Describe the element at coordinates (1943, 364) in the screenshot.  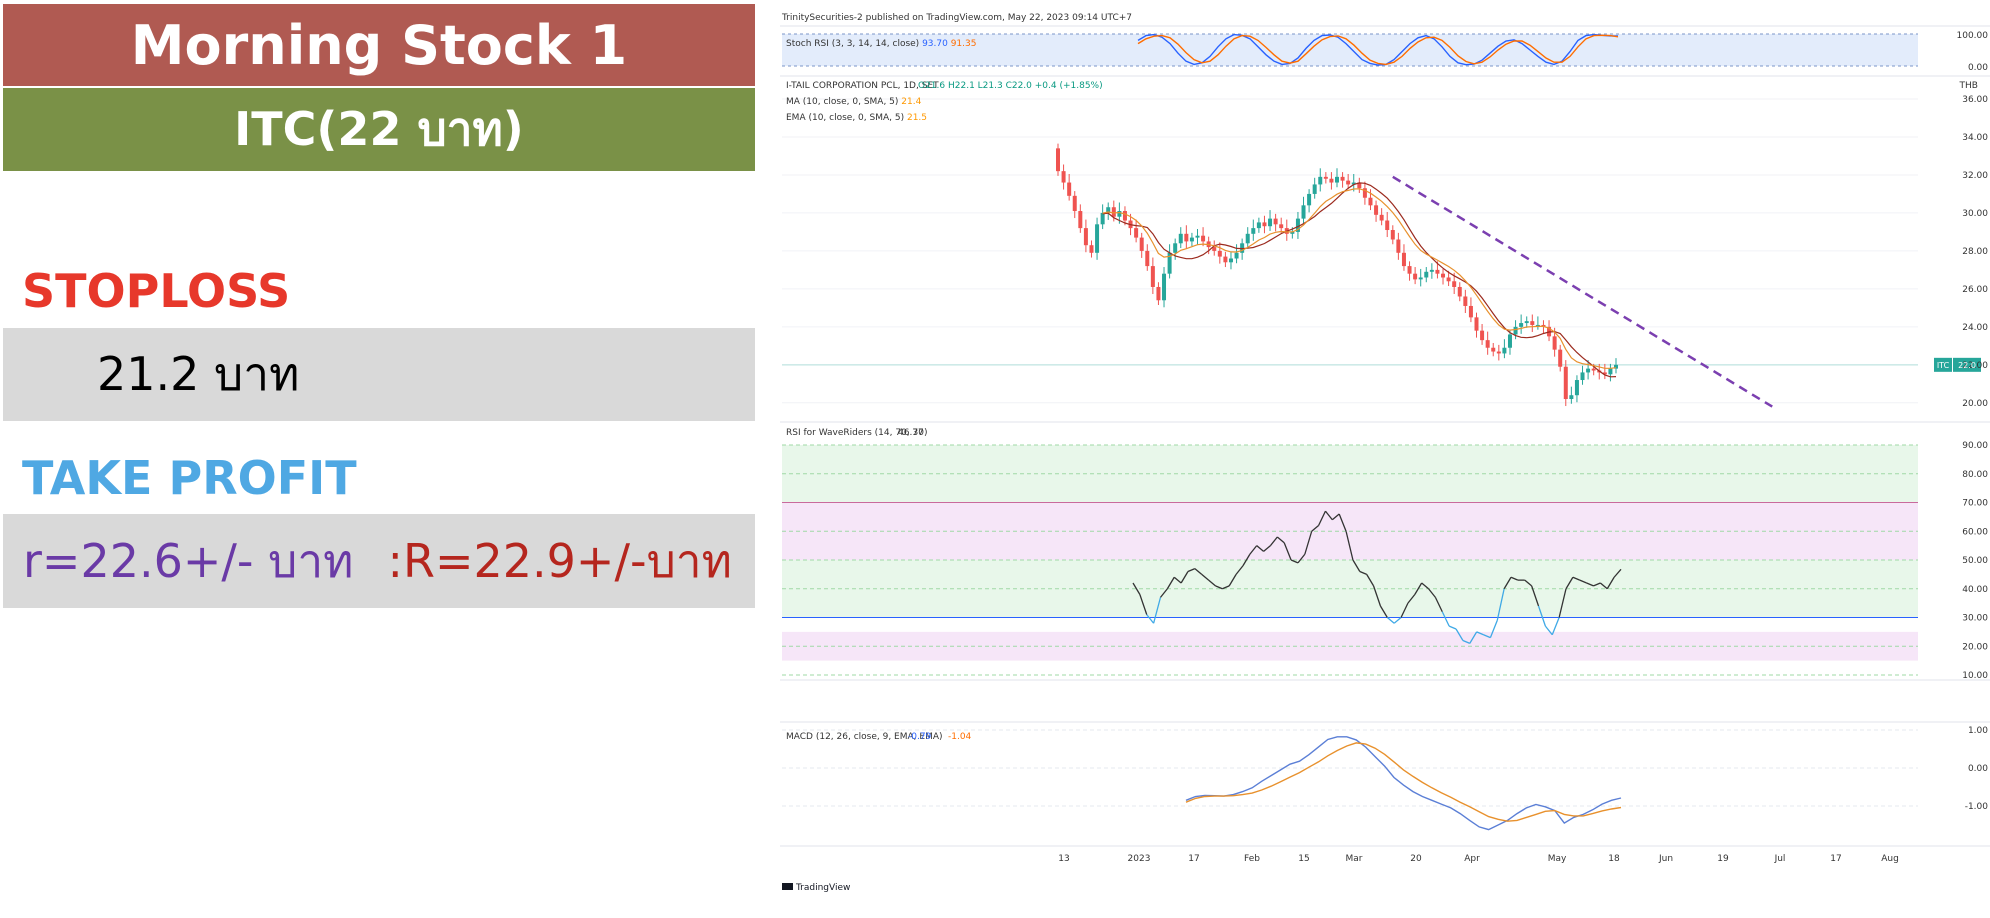
I see `last-price-tag-box` at that location.